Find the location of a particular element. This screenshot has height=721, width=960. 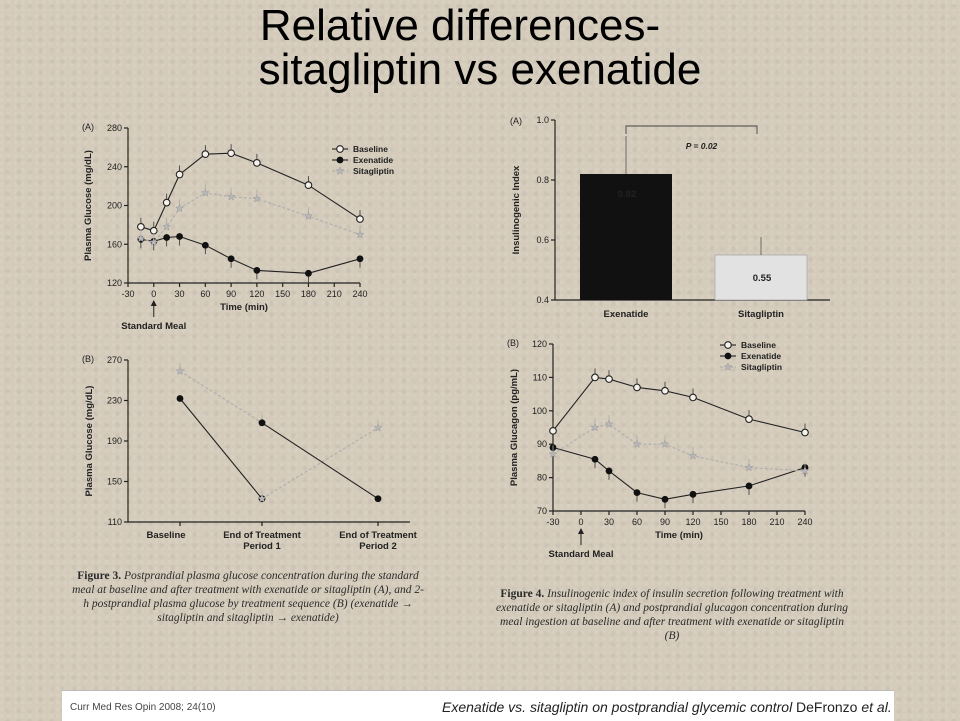

footer-journal: Curr Med Res Opin 2008; 24(10) is located at coordinates (143, 707).